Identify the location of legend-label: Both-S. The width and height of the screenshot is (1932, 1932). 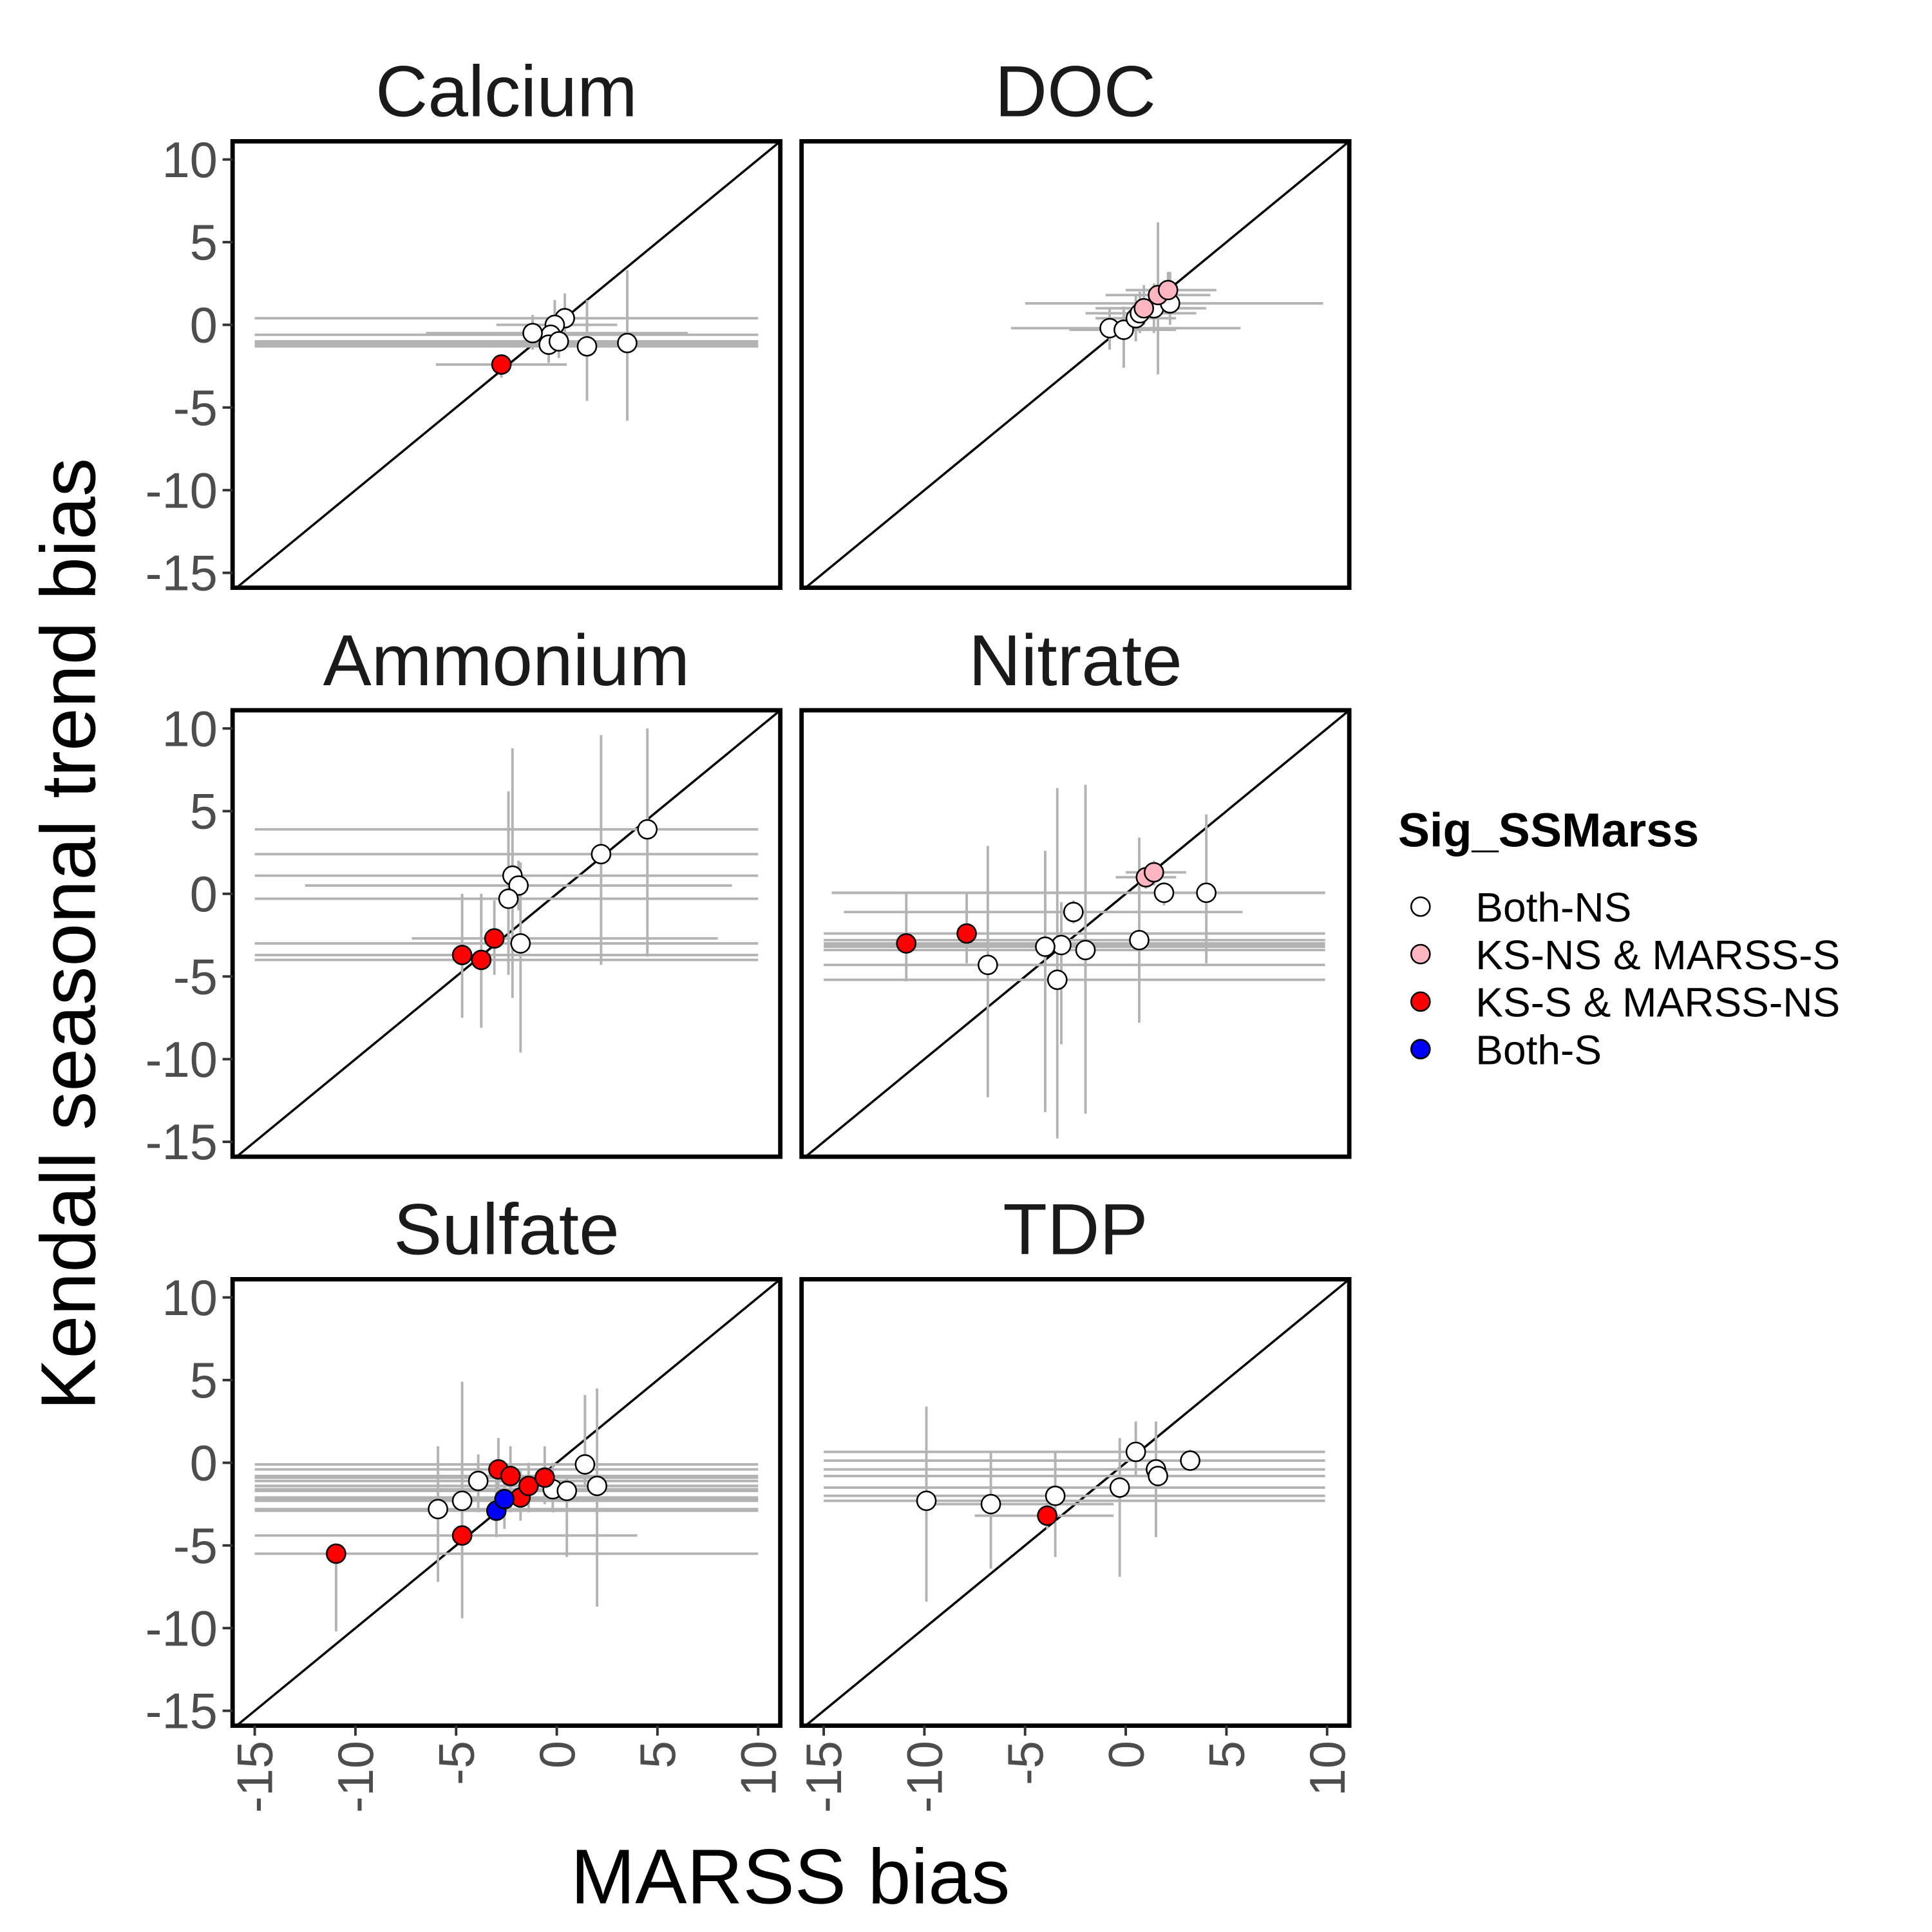
(1539, 1050).